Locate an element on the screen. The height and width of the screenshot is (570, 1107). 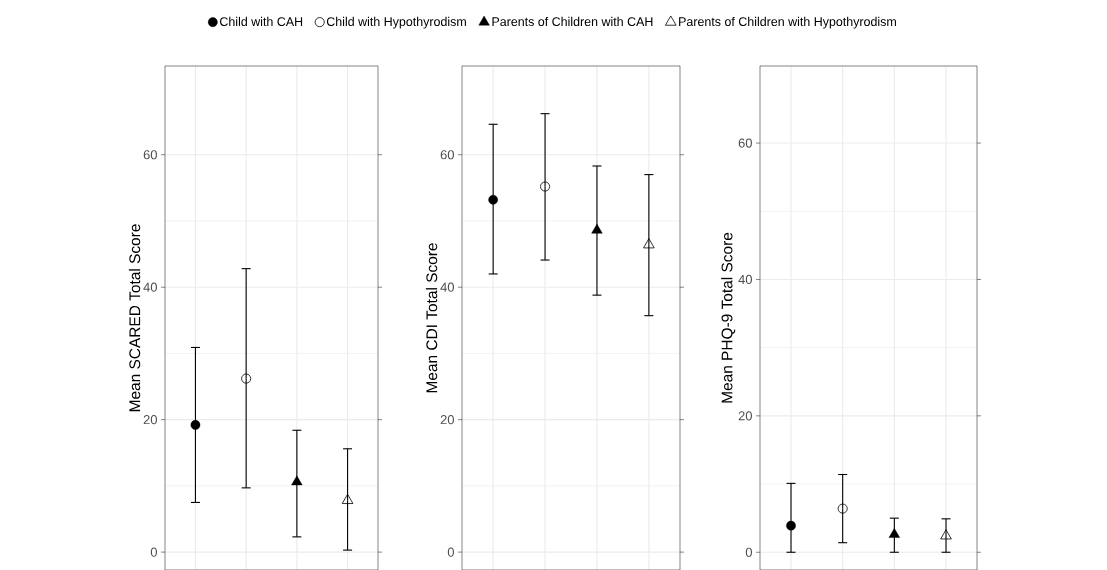
y-axis-title: Mean PHQ-9 Total Score is located at coordinates (728, 317).